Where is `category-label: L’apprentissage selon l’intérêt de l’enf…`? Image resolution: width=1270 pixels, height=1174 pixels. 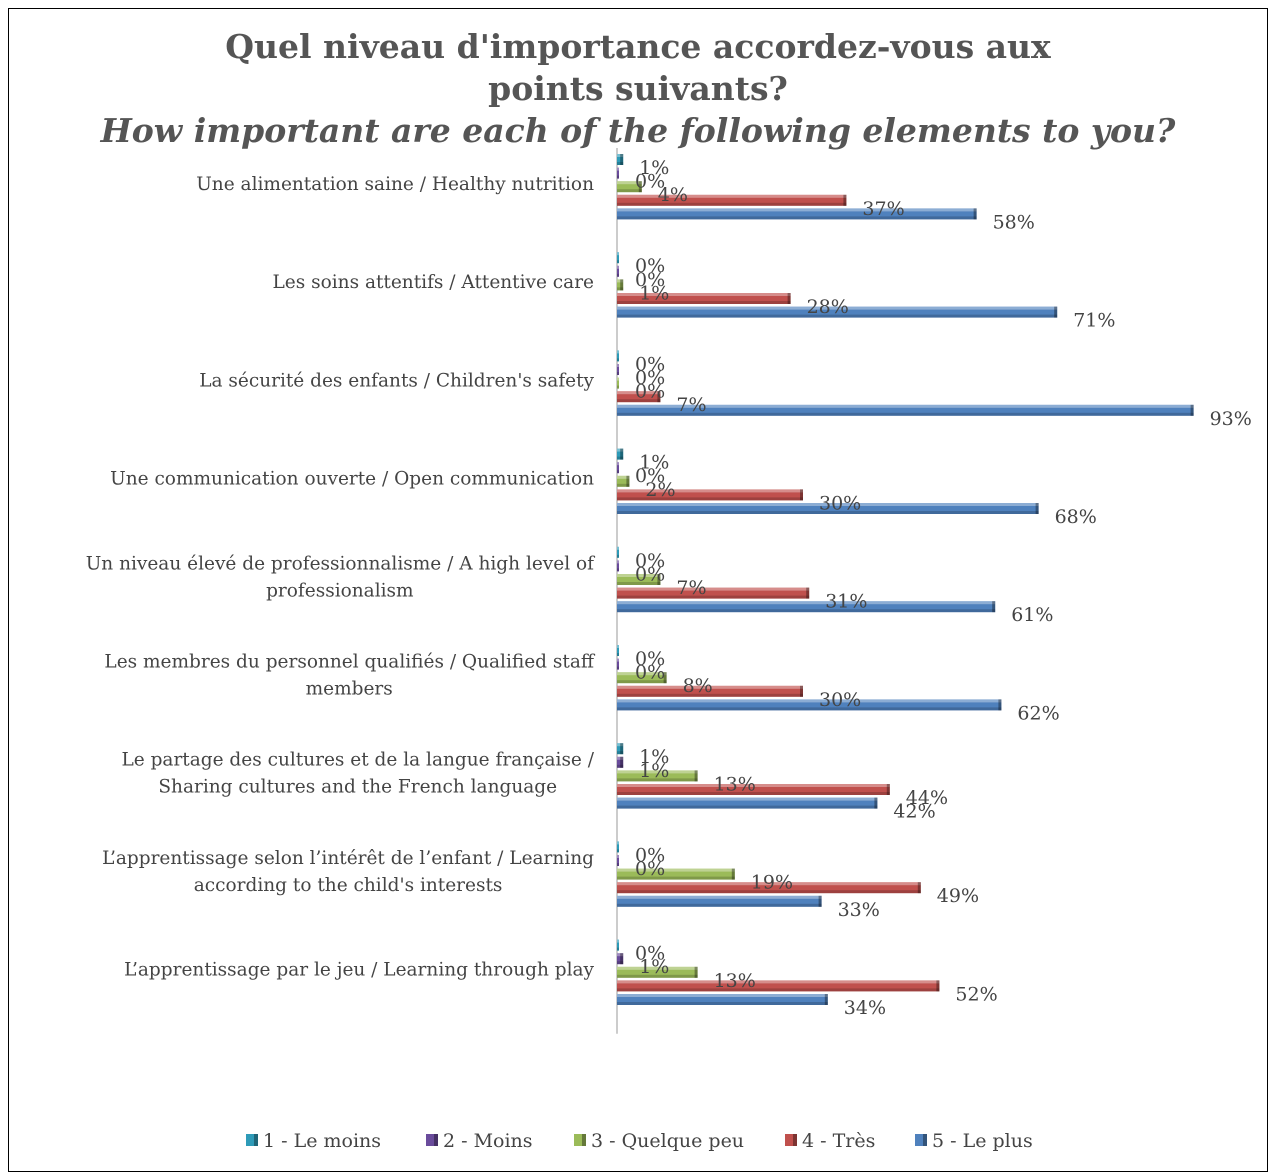 category-label: L’apprentissage selon l’intérêt de l’enf… is located at coordinates (348, 858).